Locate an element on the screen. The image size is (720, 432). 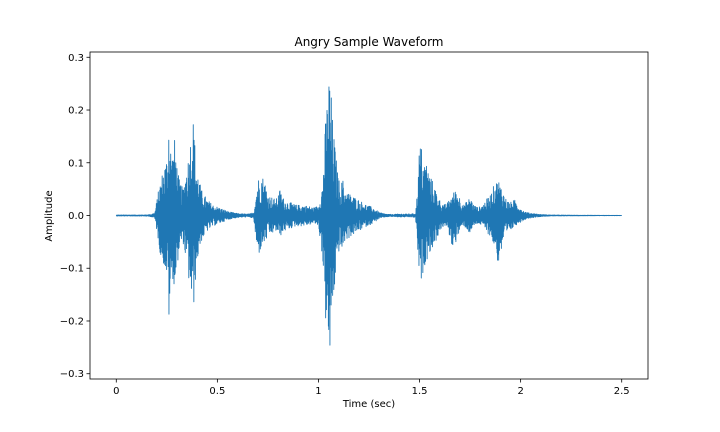
y-tick-label: −0.1 is located at coordinates (72, 269).